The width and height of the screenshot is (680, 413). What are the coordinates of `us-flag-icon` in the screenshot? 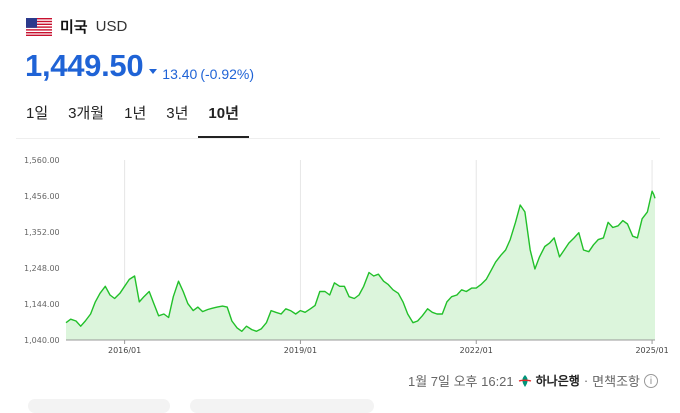 It's located at (39, 26).